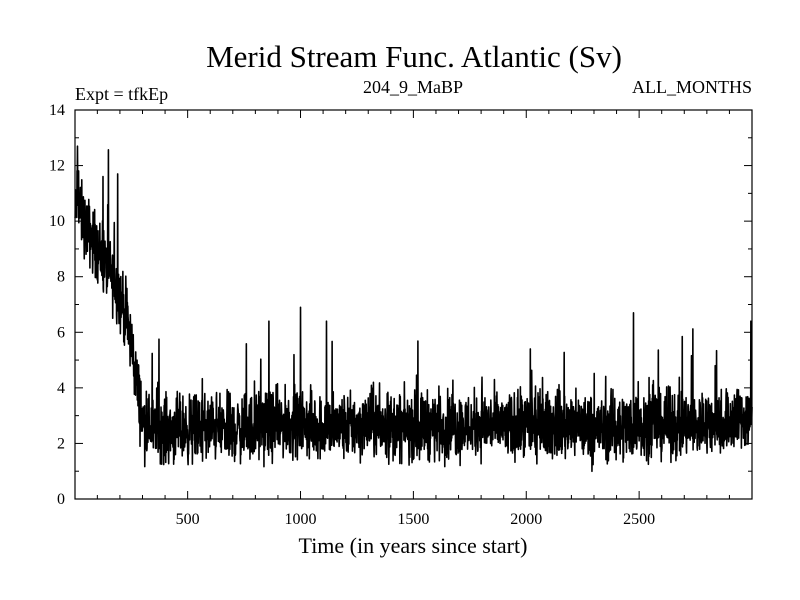  Describe the element at coordinates (692, 87) in the screenshot. I see `subtitle-months: ALL_MONTHS` at that location.